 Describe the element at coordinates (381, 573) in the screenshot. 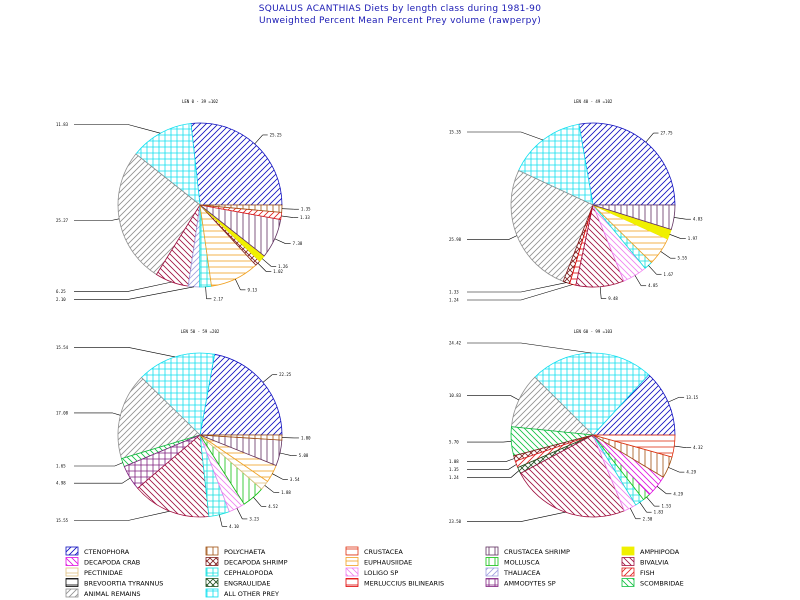

I see `legend-label: LOLIGO SP` at that location.